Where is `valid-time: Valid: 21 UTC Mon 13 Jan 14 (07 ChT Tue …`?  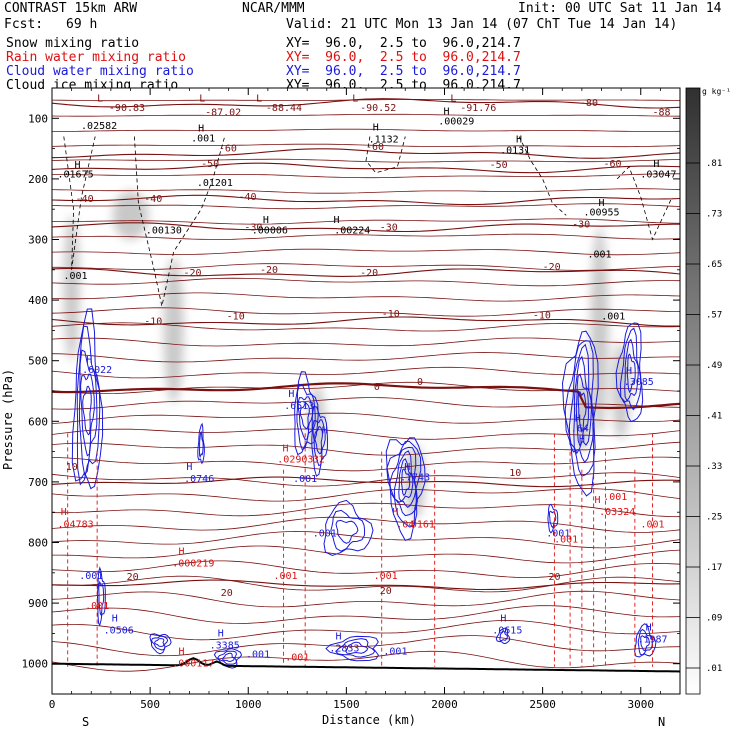
valid-time: Valid: 21 UTC Mon 13 Jan 14 (07 ChT Tue … is located at coordinates (482, 24).